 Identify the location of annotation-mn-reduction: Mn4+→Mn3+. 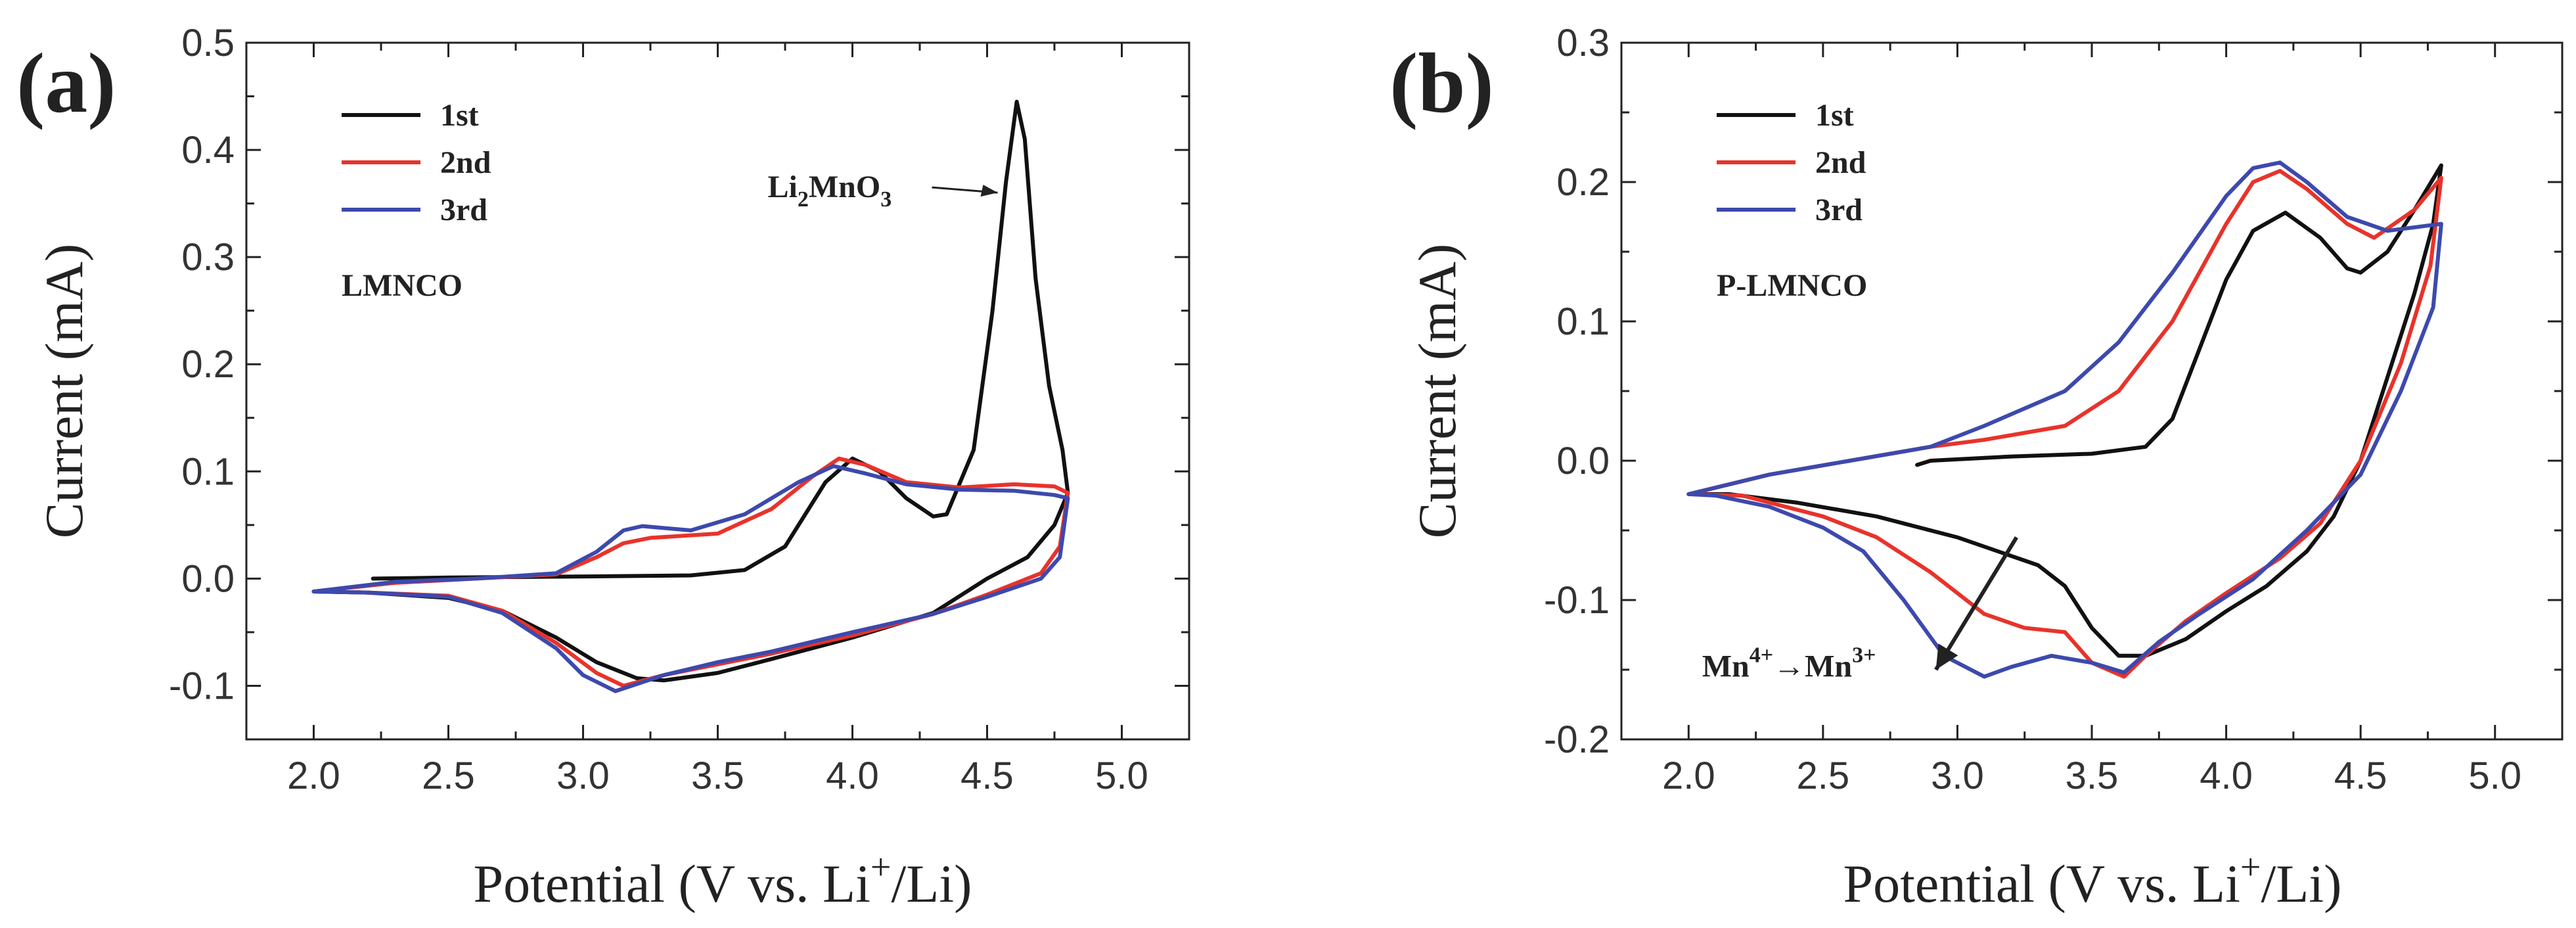
(1789, 663).